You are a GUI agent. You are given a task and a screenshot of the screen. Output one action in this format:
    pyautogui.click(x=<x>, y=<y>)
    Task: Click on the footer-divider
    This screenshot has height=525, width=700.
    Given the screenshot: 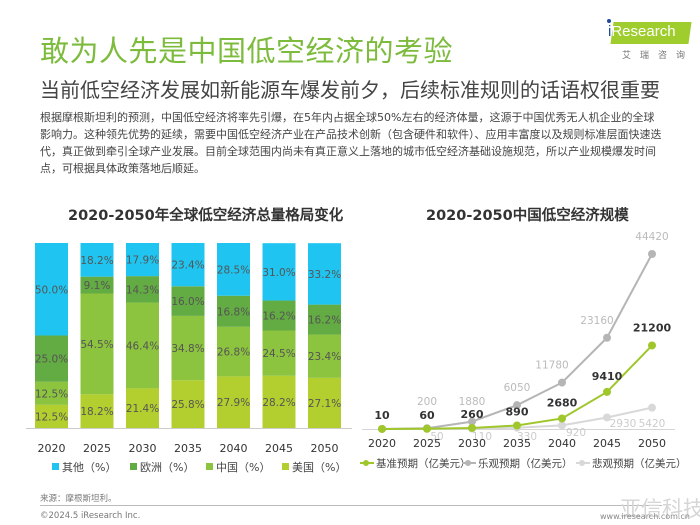 What is the action you would take?
    pyautogui.click(x=351, y=505)
    